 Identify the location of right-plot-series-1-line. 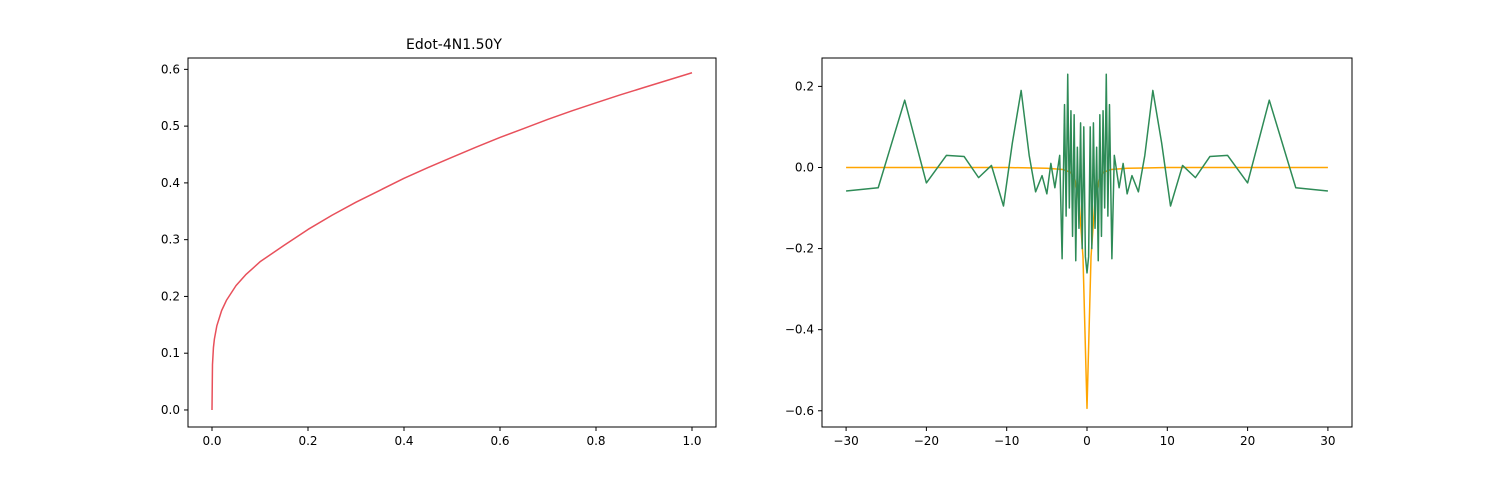
(1087, 173).